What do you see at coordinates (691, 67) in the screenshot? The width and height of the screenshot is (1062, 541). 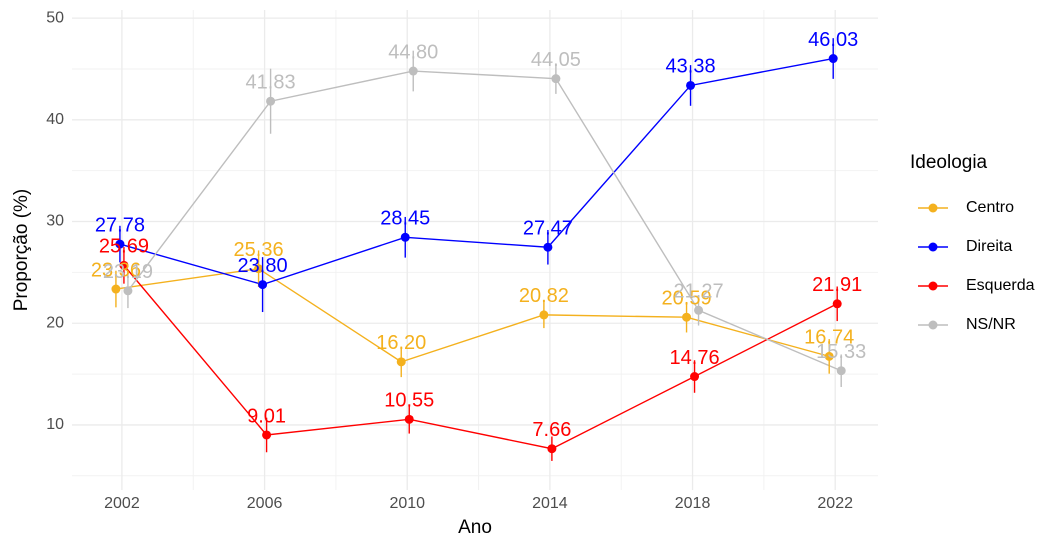 I see `data-label: 43.38` at bounding box center [691, 67].